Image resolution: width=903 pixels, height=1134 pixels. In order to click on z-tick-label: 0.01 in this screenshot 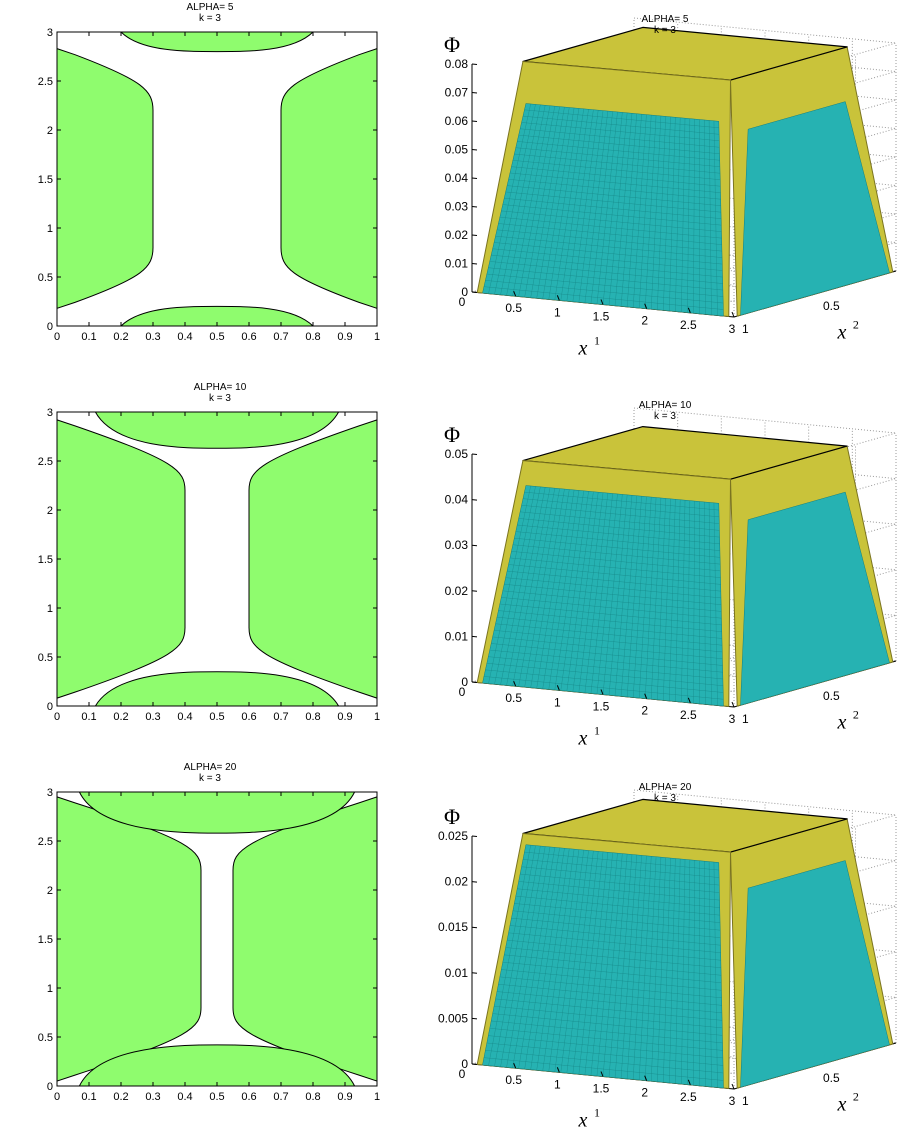, I will do `click(457, 264)`.